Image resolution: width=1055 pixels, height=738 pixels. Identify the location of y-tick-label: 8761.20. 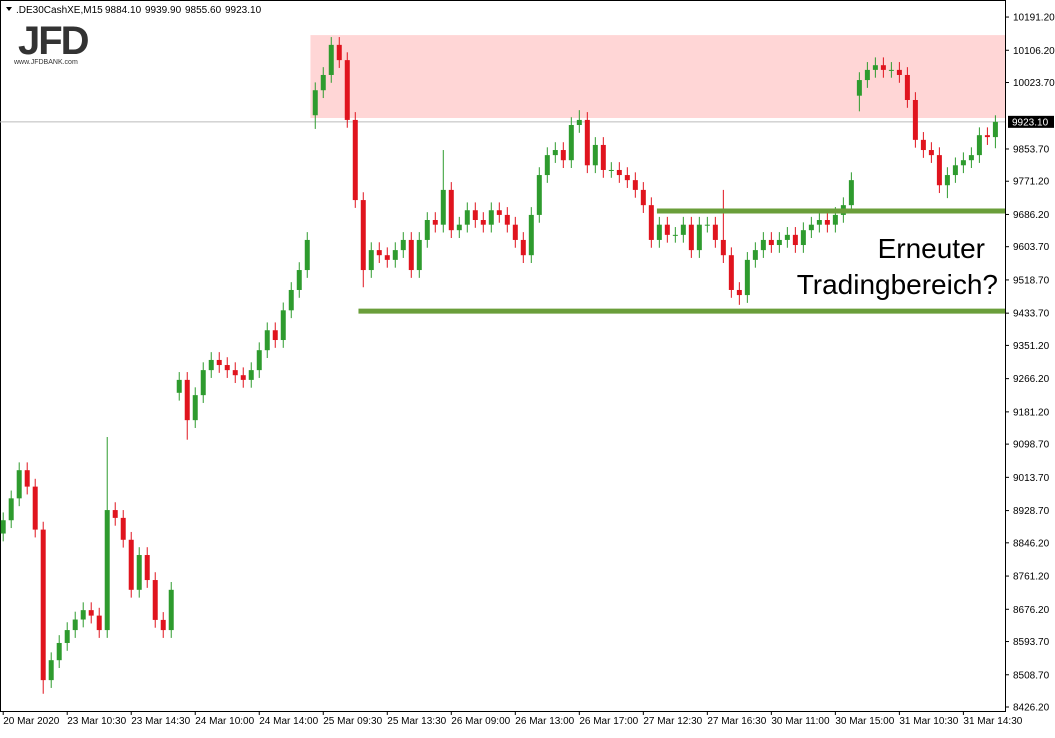
(1031, 577).